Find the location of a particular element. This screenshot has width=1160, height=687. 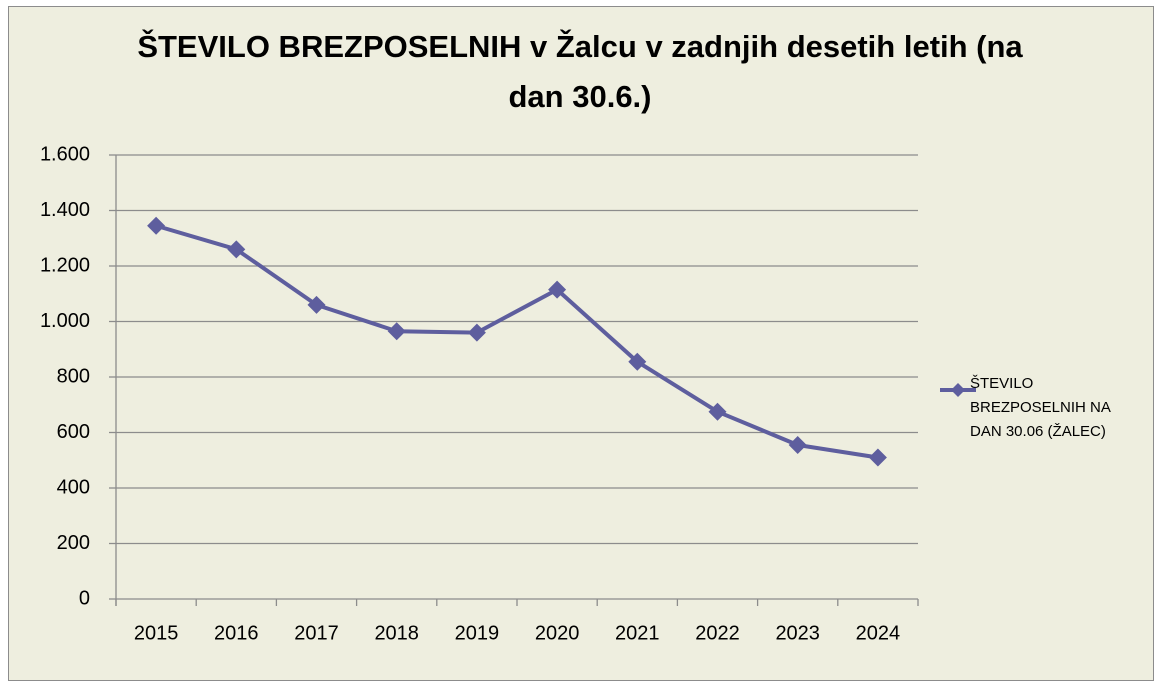

x-tick-label: 2015 is located at coordinates (156, 633).